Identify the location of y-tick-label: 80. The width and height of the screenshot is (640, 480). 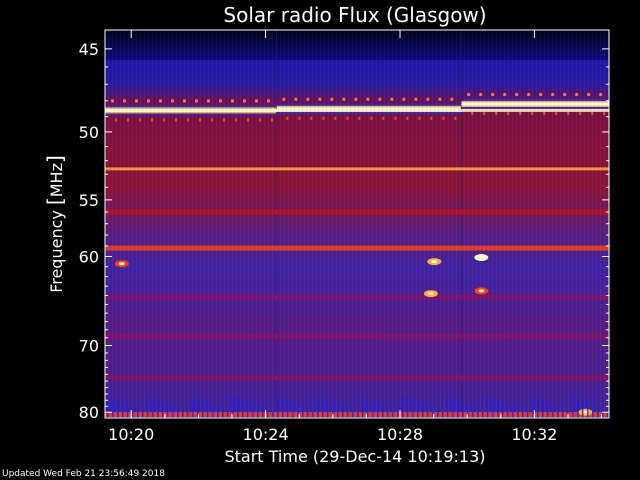
(89, 412).